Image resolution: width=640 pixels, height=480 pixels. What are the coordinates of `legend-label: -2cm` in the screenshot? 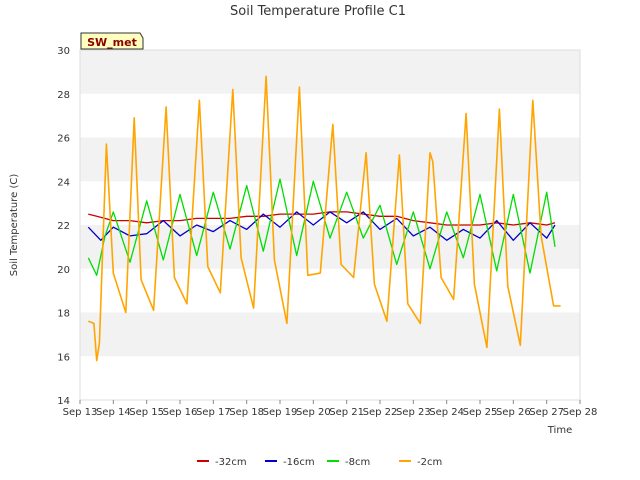 It's located at (429, 462).